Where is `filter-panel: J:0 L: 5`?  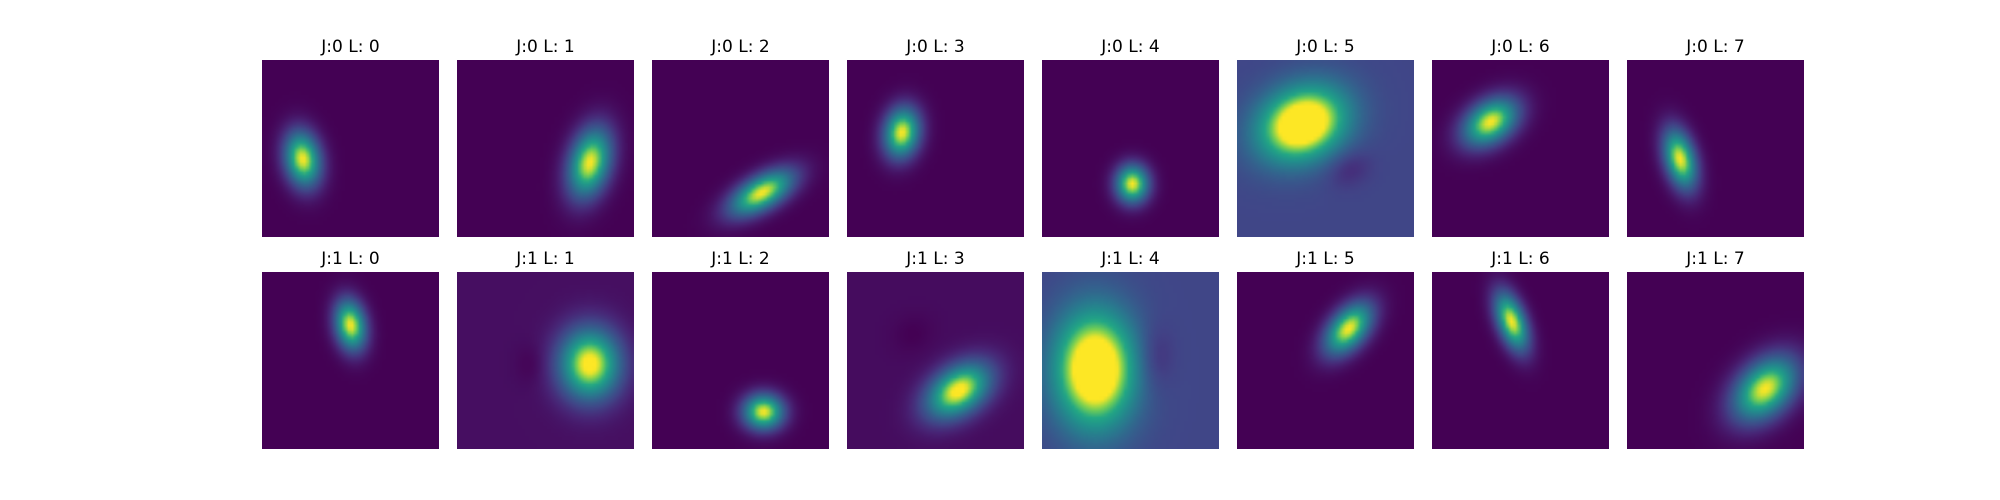 filter-panel: J:0 L: 5 is located at coordinates (1325, 137).